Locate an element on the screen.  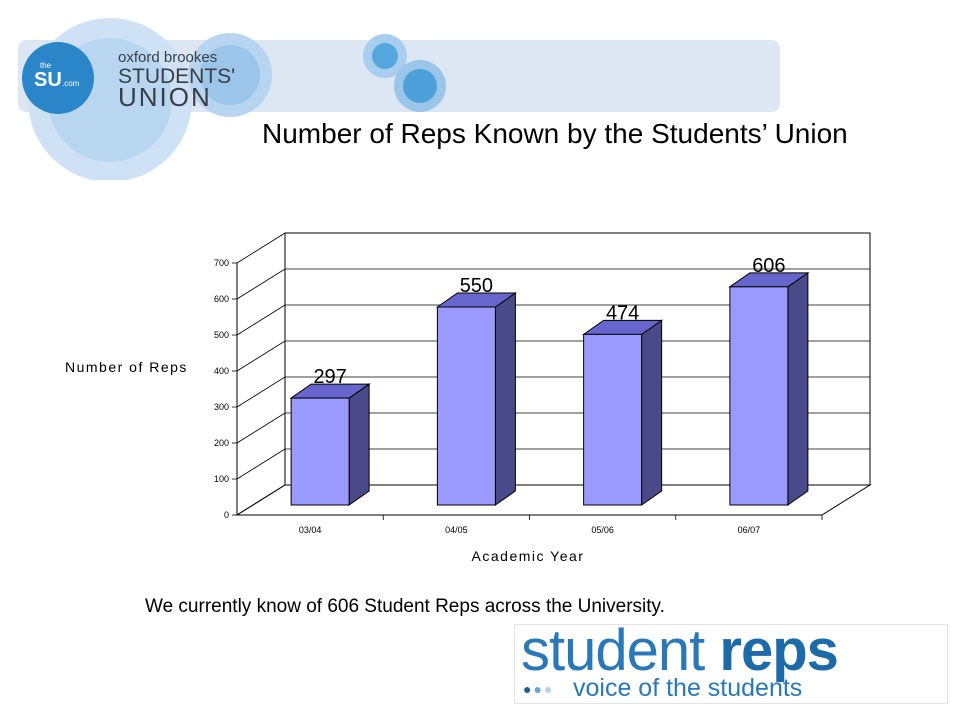
x-tick-label: 04/05 is located at coordinates (456, 530).